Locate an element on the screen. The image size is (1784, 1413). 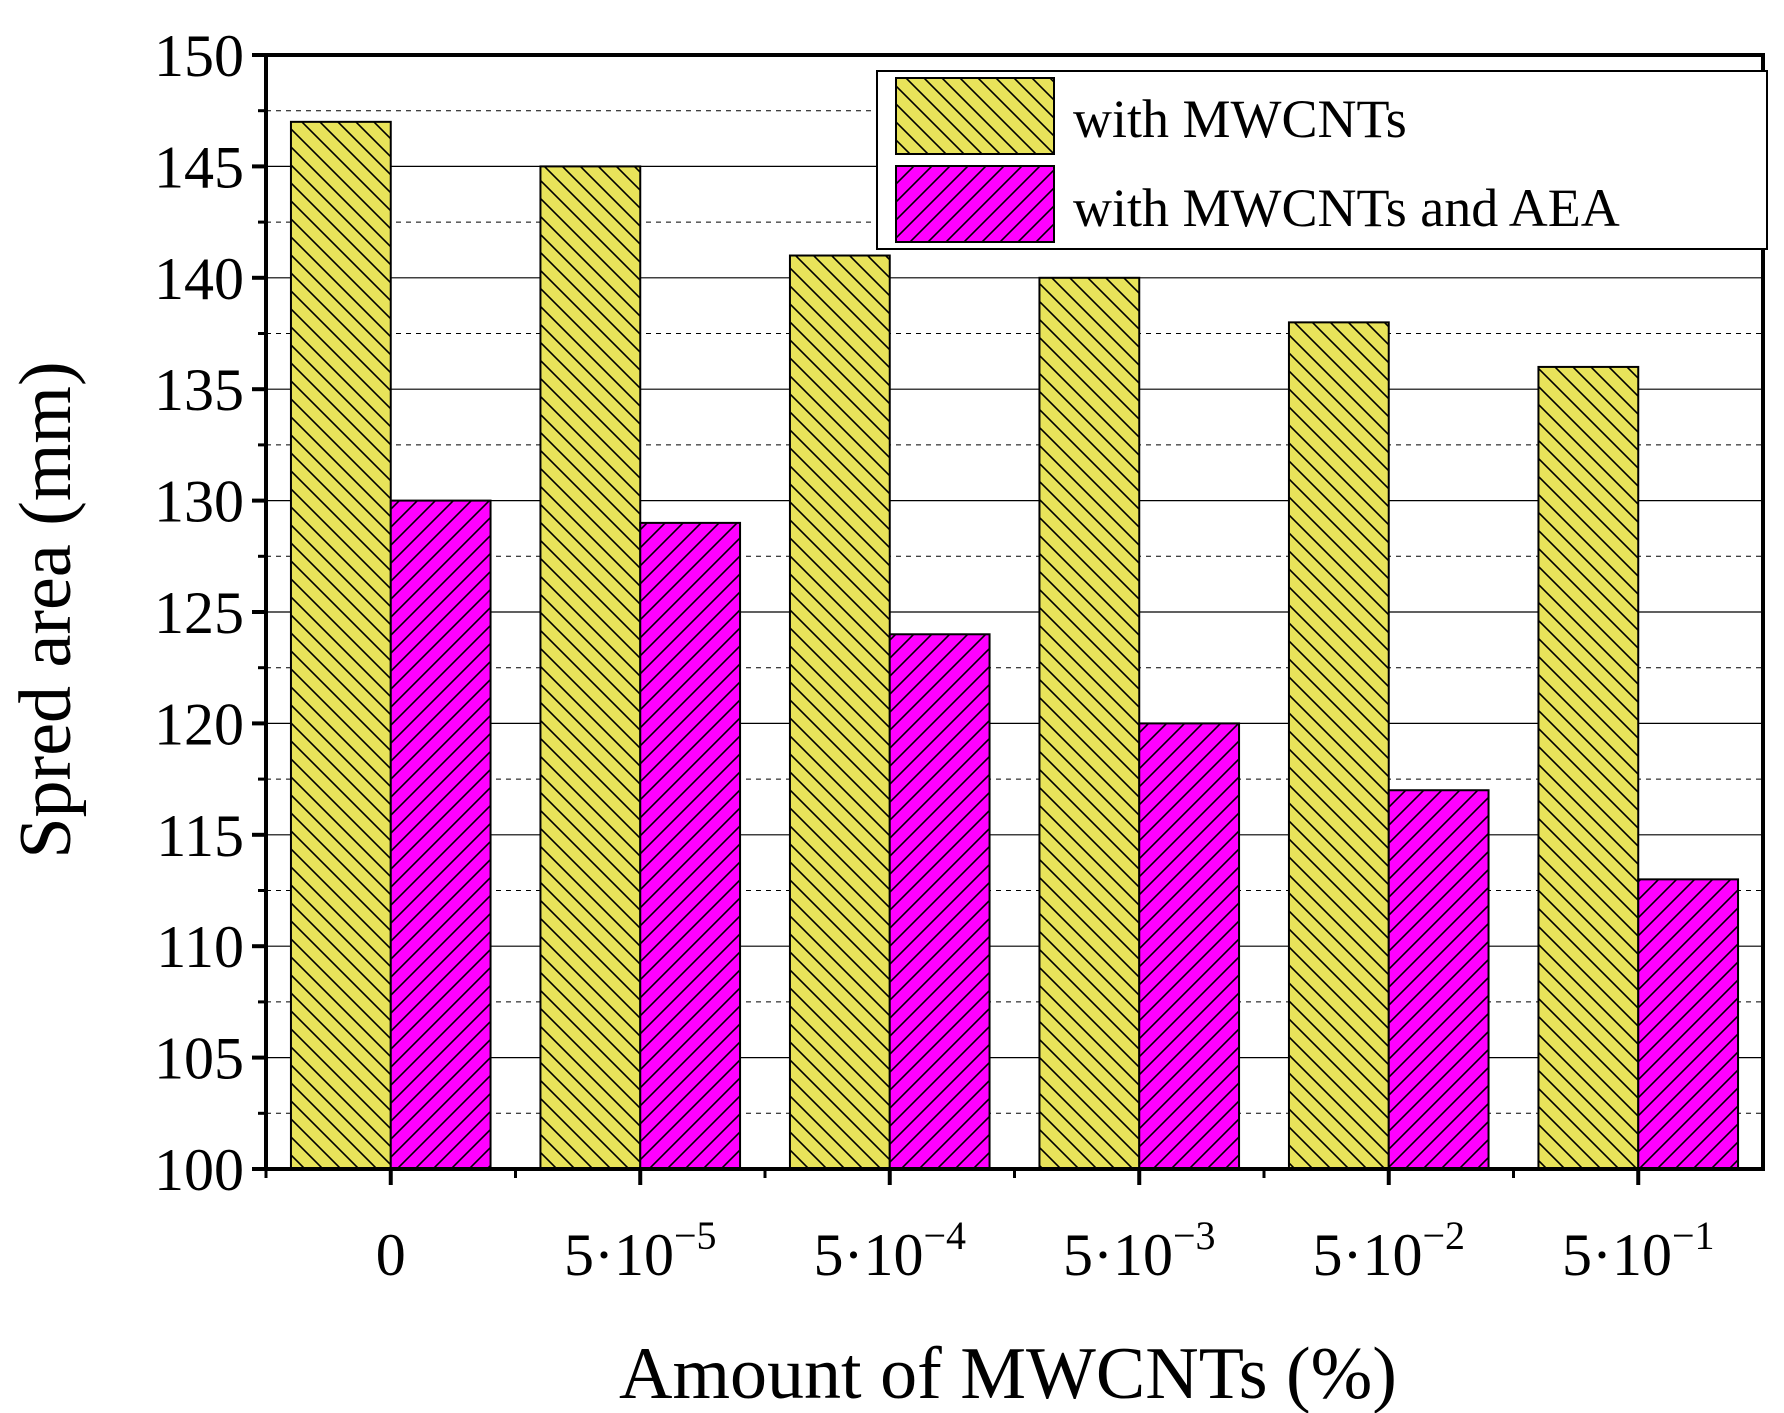
legend-label-with-mwcnts-and-aea: with MWCNTs and AEA is located at coordinates (1346, 208).